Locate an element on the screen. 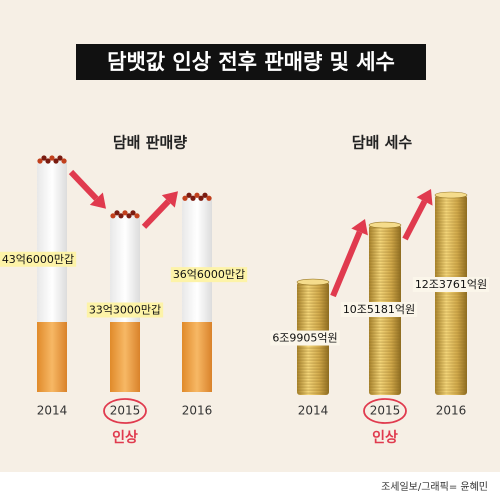 The image size is (500, 500). page-title: 담뱃값 인상 전후 판매량 및 세수 is located at coordinates (251, 62).